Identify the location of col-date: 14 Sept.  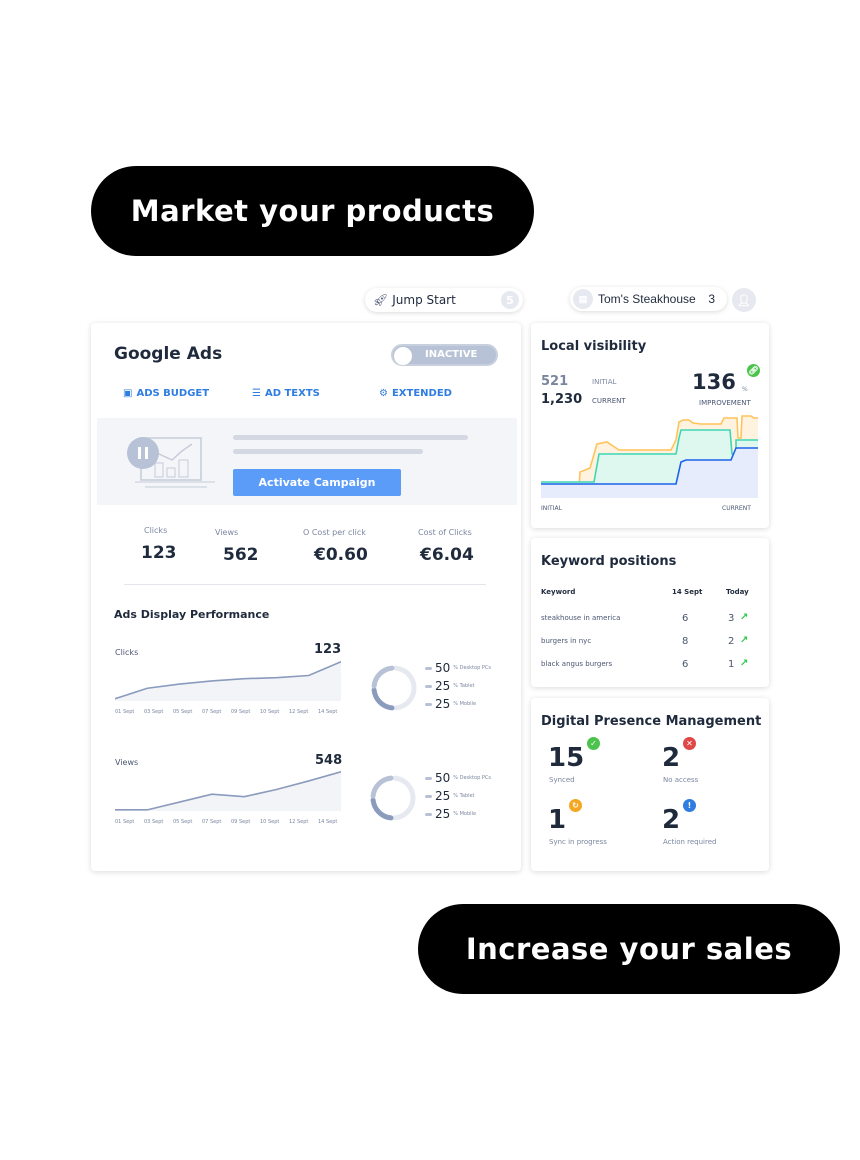
(687, 592).